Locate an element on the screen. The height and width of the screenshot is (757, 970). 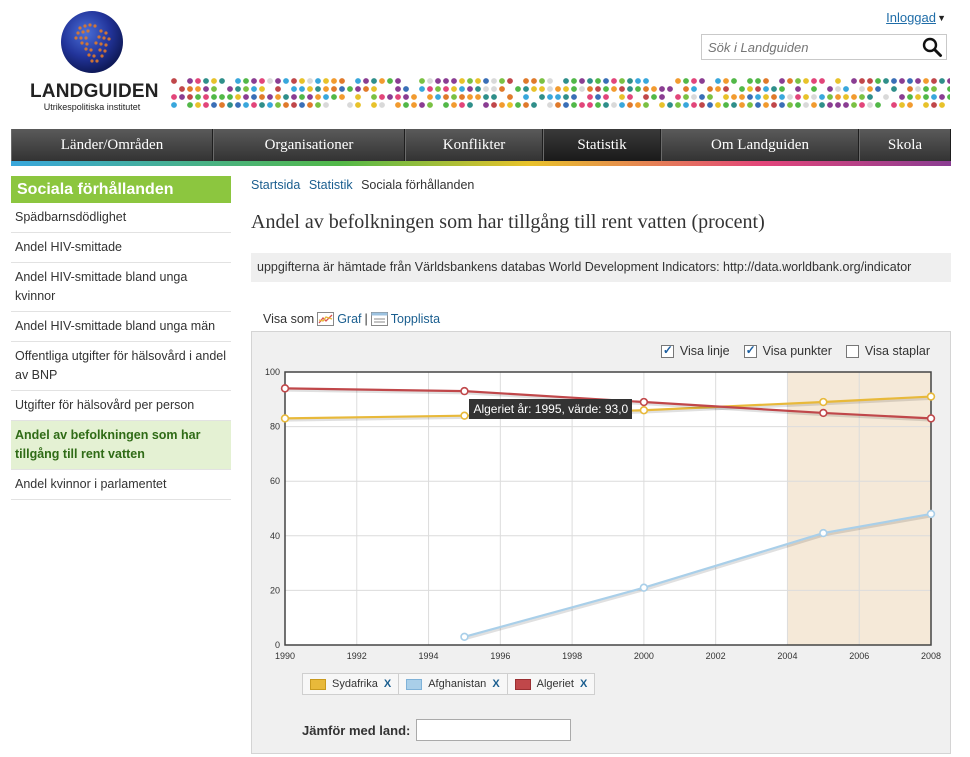
option-show-points: Visa punkter is located at coordinates (787, 350).